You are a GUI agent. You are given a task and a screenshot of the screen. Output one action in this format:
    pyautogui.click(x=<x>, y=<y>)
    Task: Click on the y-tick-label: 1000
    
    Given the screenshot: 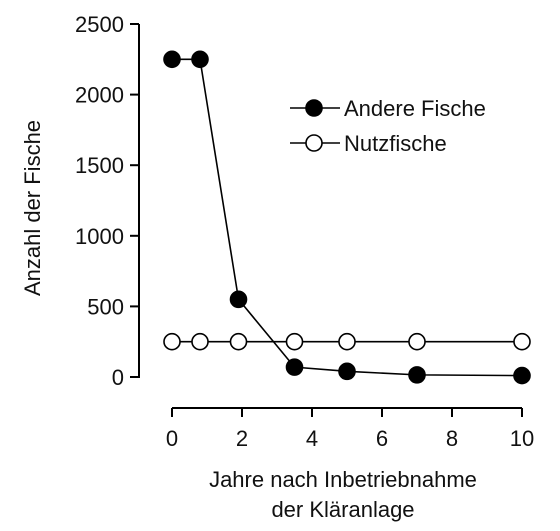 What is the action you would take?
    pyautogui.click(x=99, y=236)
    